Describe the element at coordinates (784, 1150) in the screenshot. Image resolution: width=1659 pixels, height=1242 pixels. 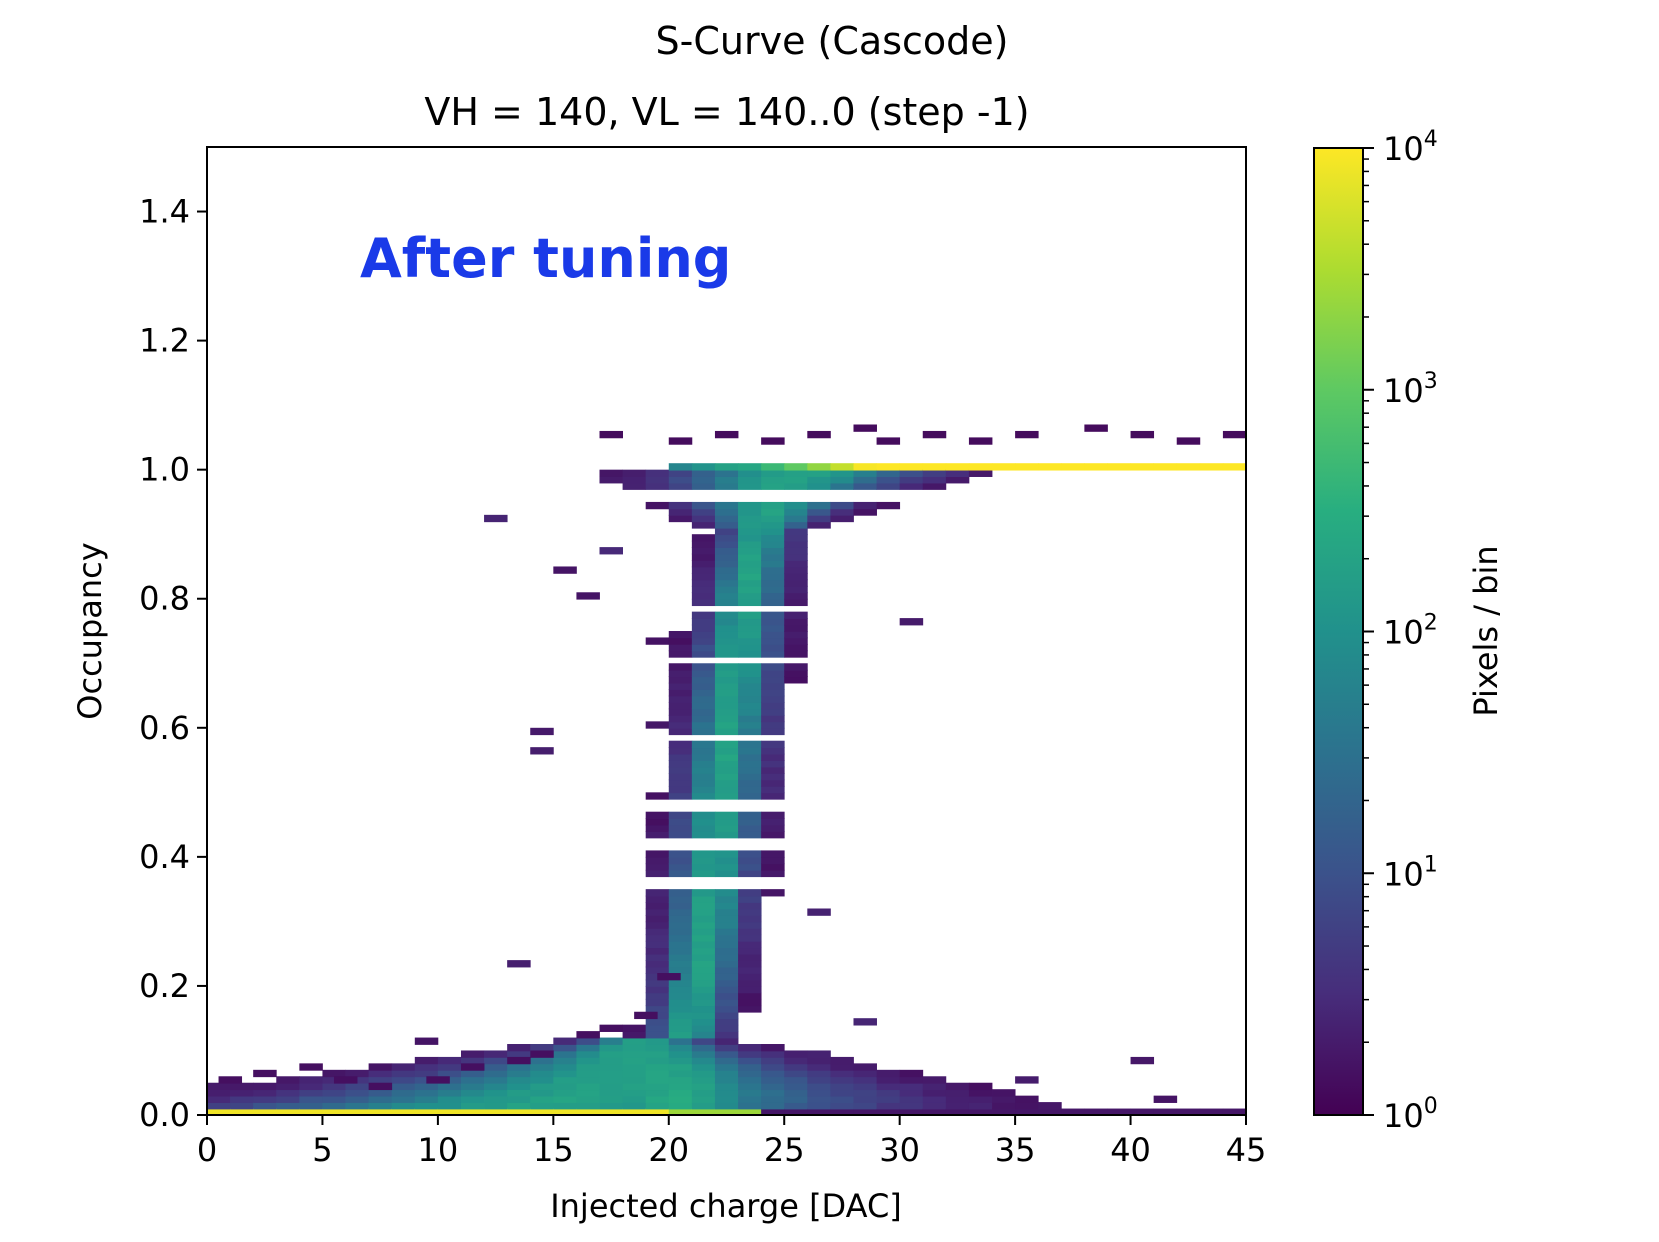
I see `x-tick-label: 25` at that location.